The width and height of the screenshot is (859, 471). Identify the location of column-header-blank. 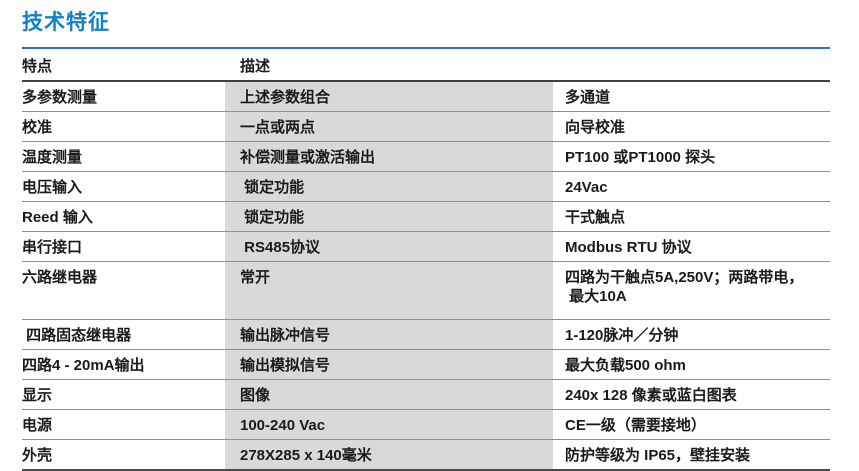
(691, 64).